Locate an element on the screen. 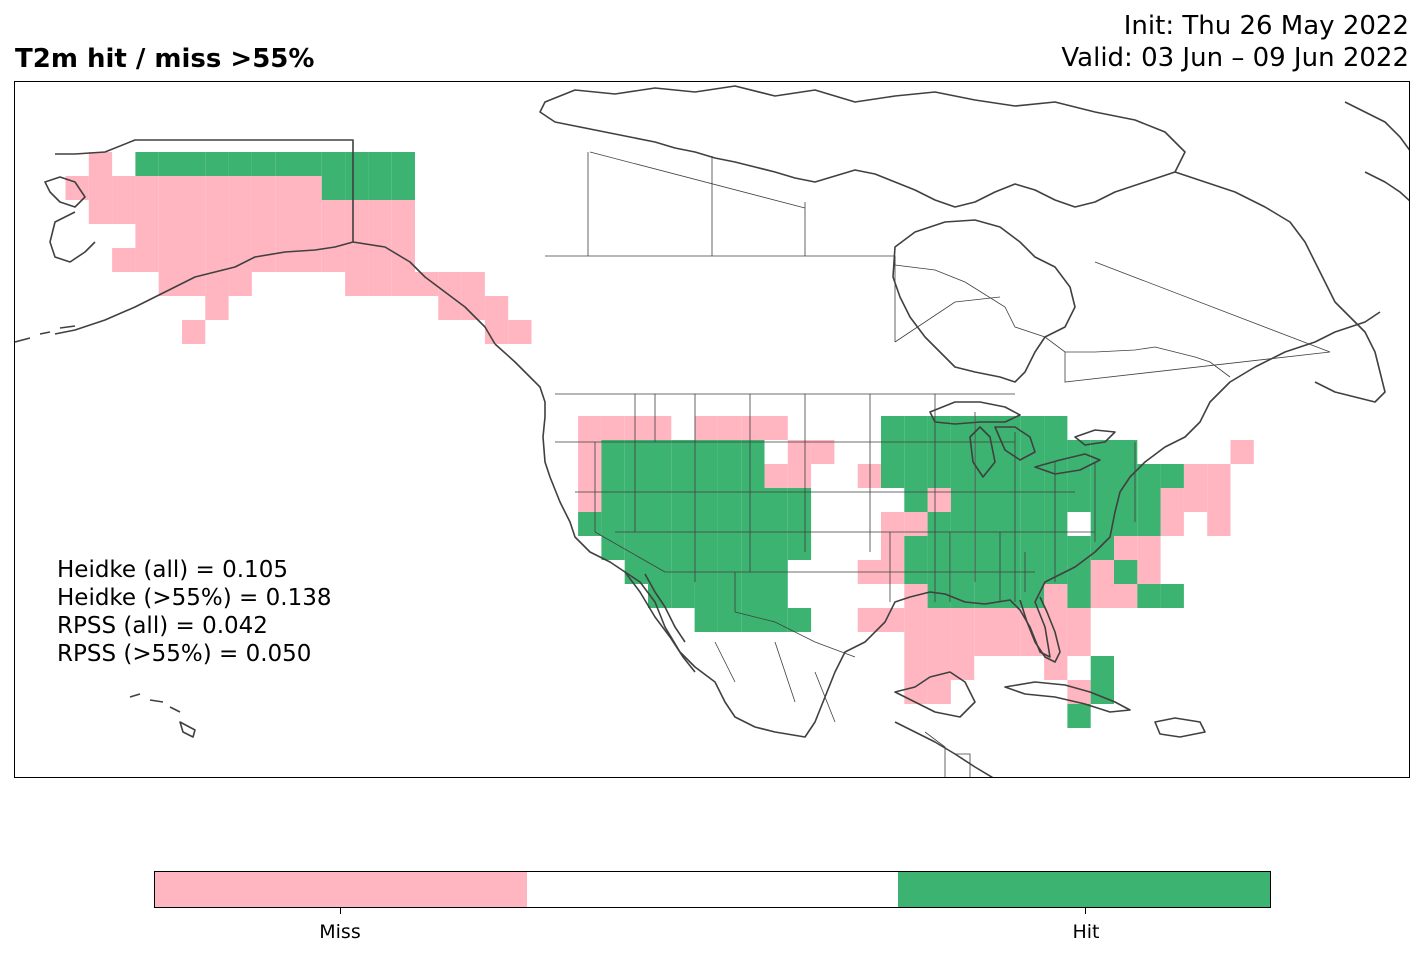 This screenshot has height=958, width=1425. colorbar-neutral-segment is located at coordinates (712, 889).